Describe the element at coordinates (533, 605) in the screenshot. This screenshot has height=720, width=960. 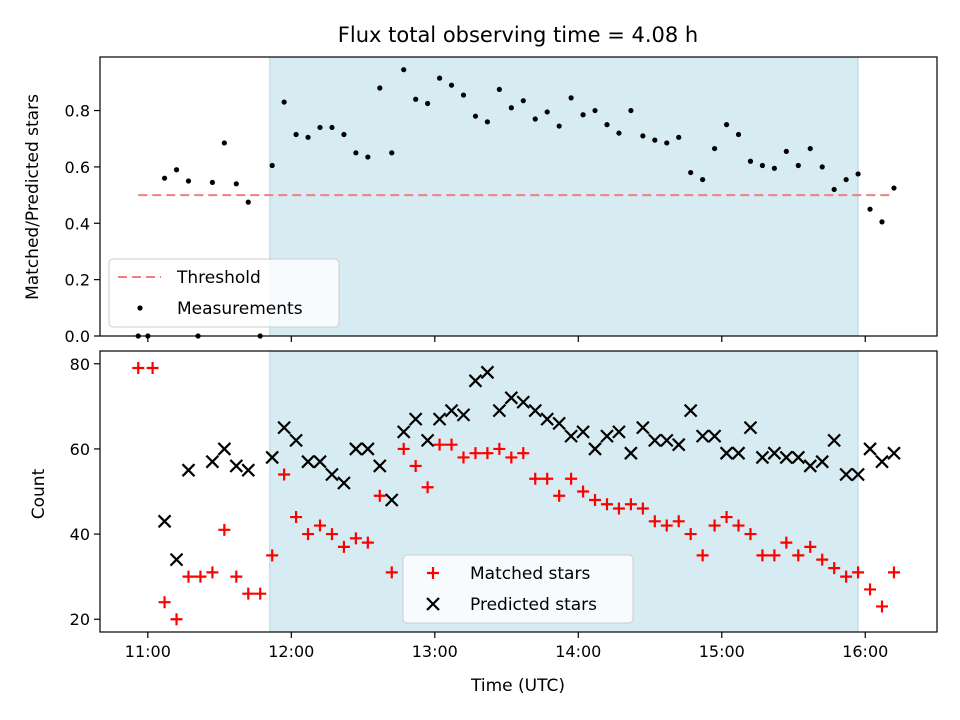
I see `legend-predicted-label: Predicted stars` at that location.